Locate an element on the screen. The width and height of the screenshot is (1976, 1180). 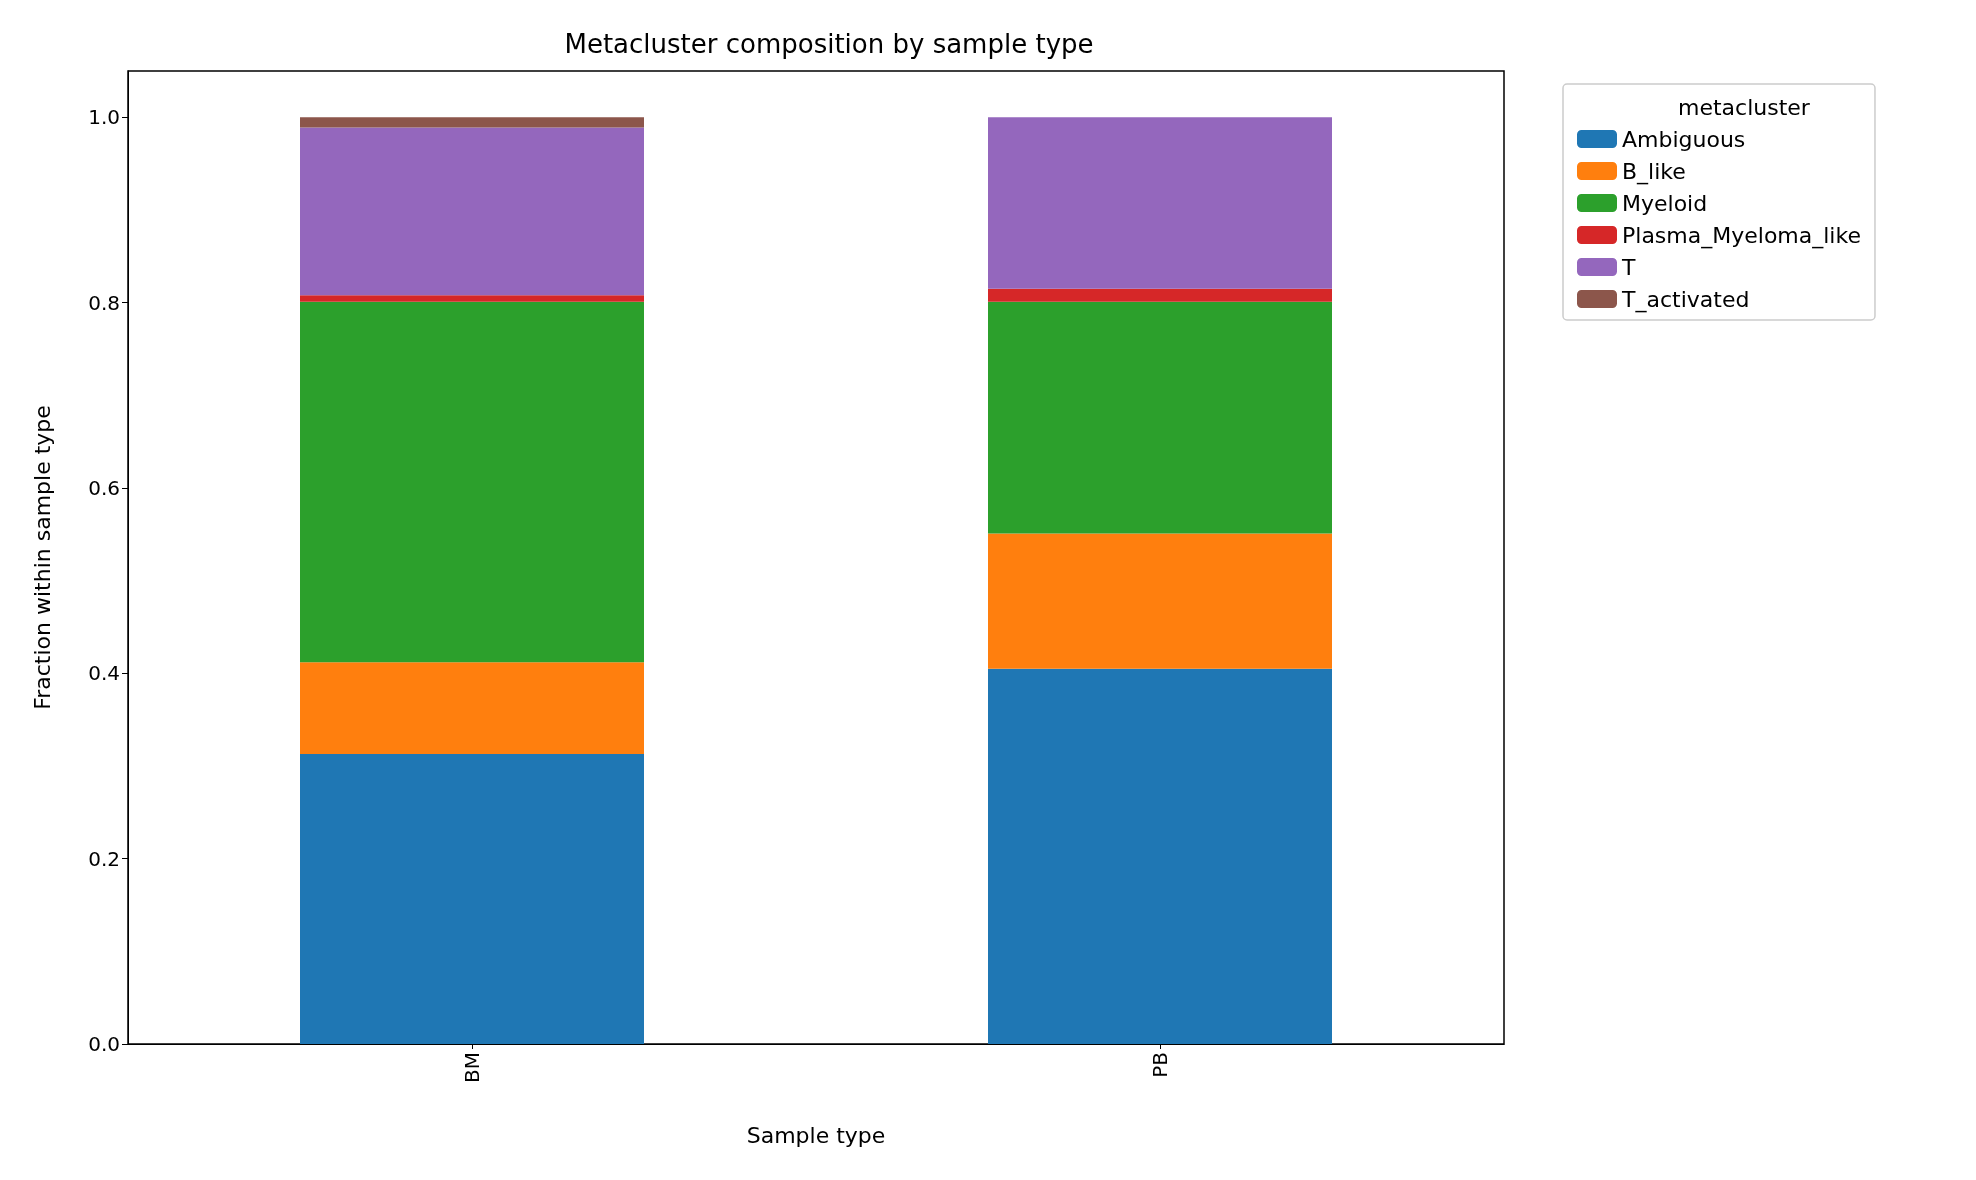
legend-label: Ambiguous is located at coordinates (1684, 139).